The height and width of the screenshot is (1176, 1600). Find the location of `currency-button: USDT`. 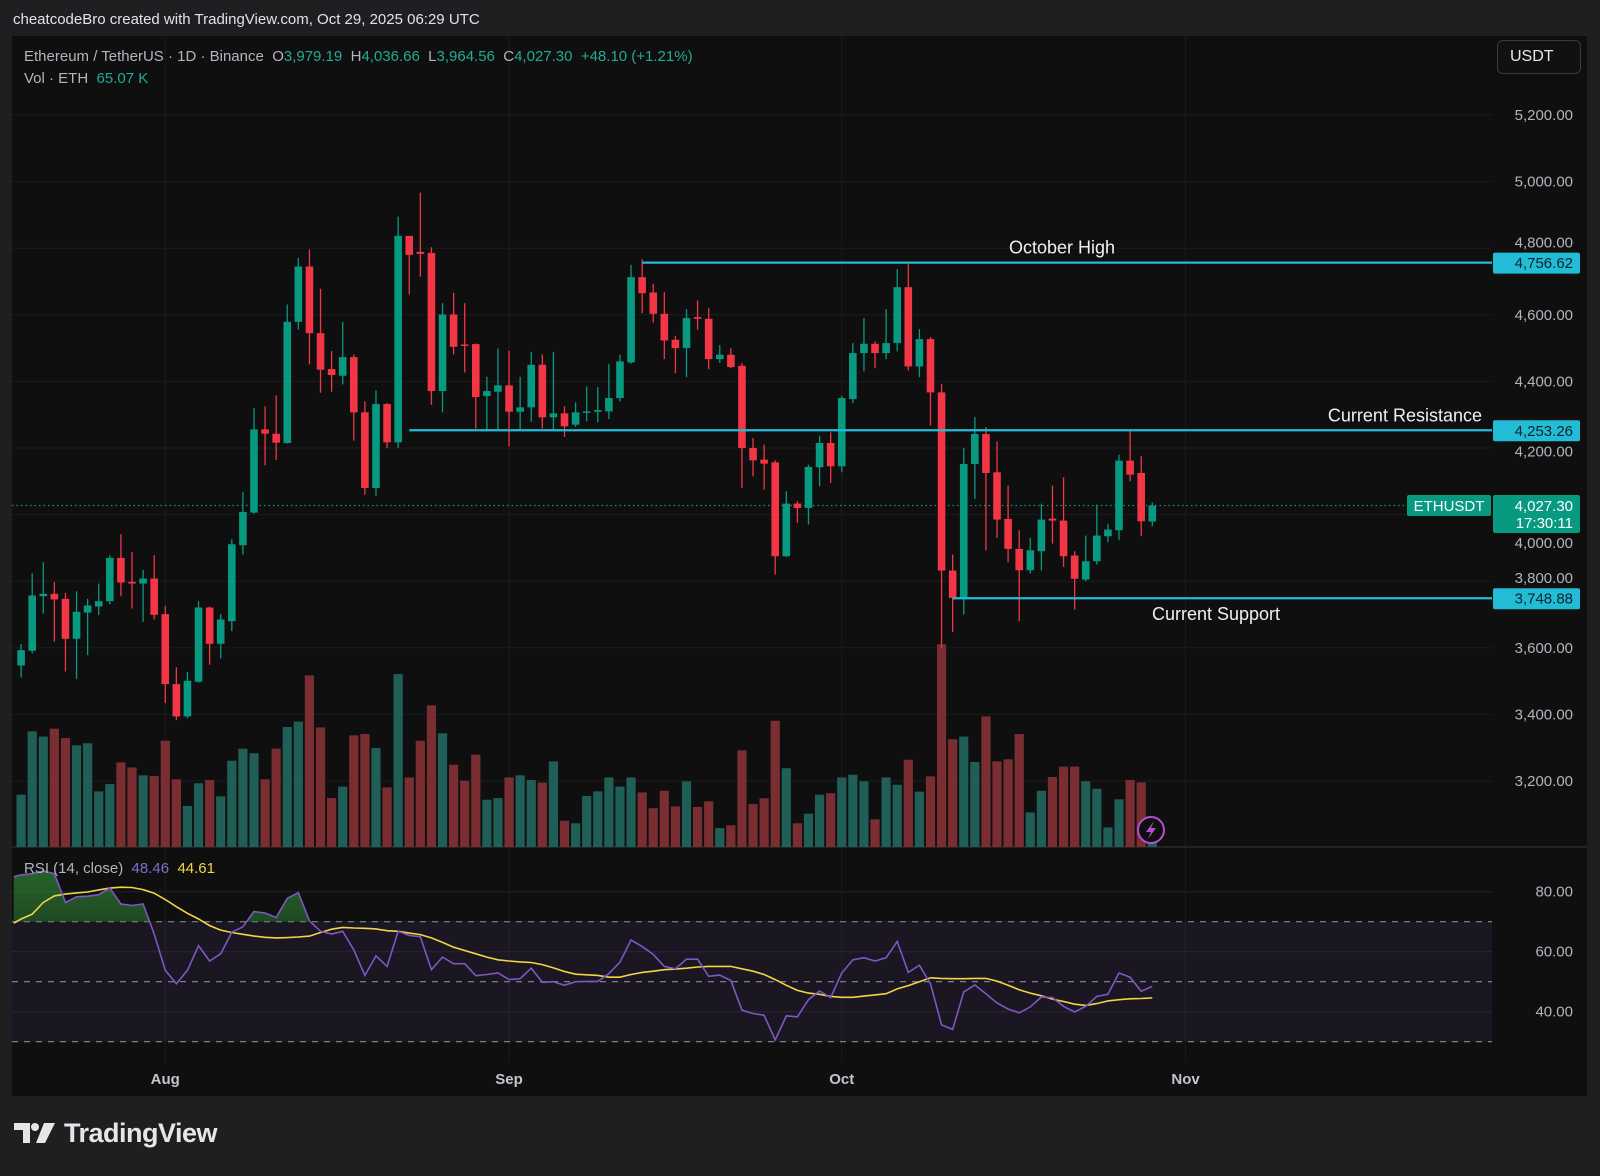

currency-button: USDT is located at coordinates (1539, 57).